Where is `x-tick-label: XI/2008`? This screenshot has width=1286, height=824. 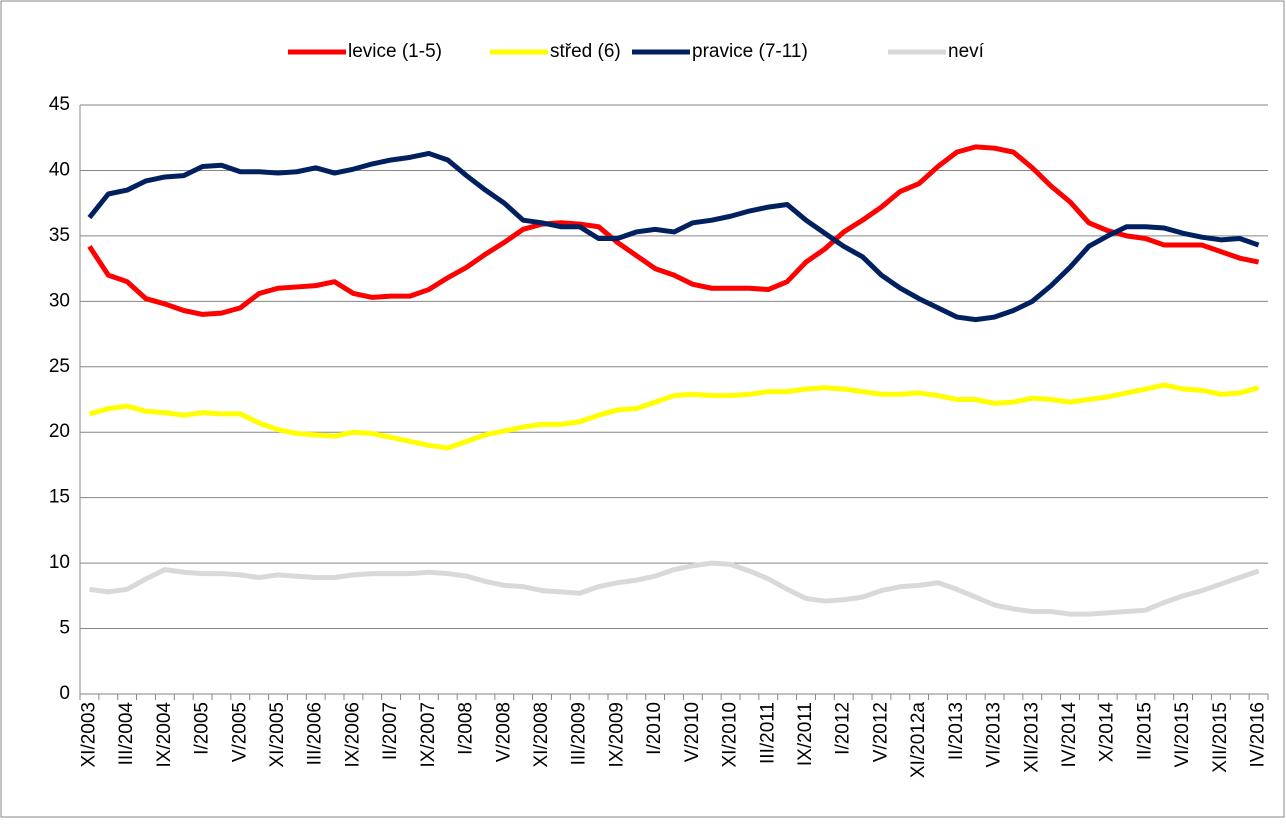 x-tick-label: XI/2008 is located at coordinates (541, 735).